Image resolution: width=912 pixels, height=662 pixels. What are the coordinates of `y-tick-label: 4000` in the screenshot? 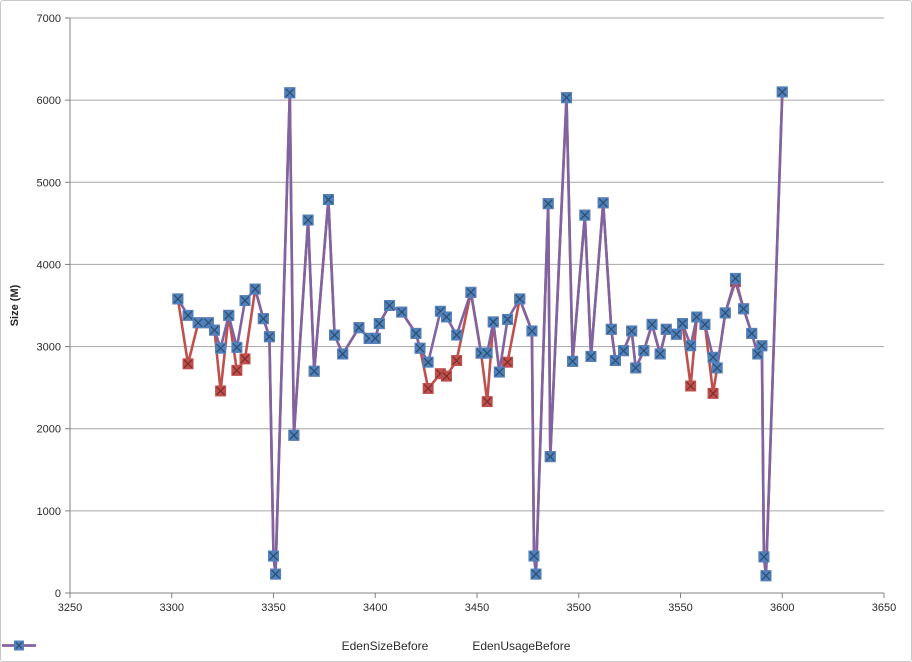 It's located at (49, 265).